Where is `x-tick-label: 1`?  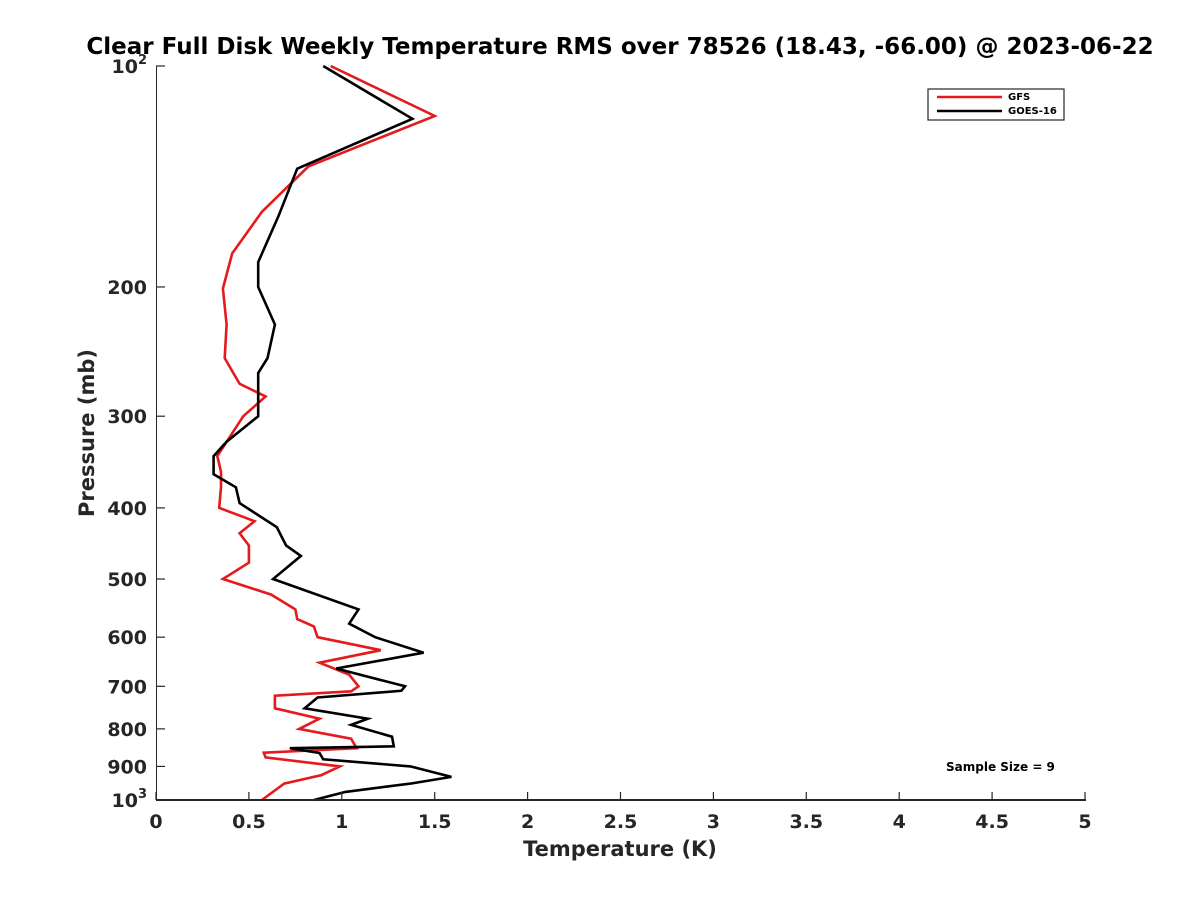
x-tick-label: 1 is located at coordinates (341, 822).